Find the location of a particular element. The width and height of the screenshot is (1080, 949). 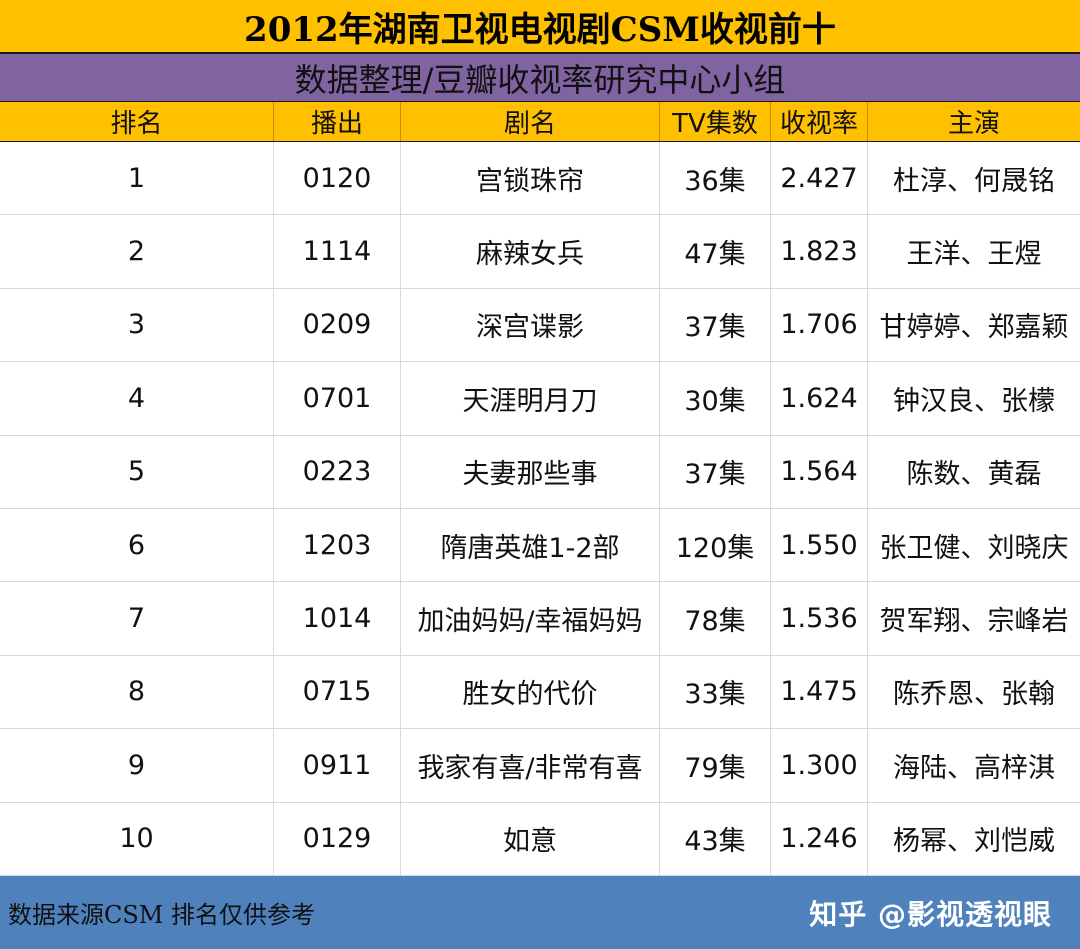

cast-cell: 钟汉良、张檬 is located at coordinates (974, 401).